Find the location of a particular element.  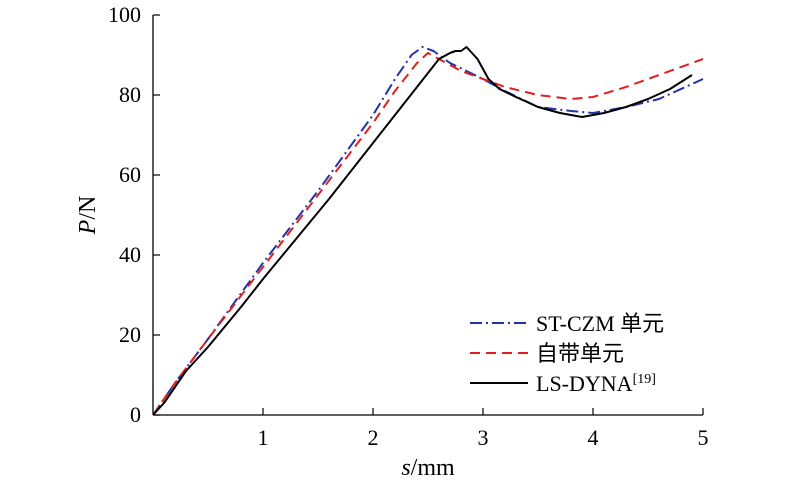

y-axis-label: P/N is located at coordinates (88, 216).